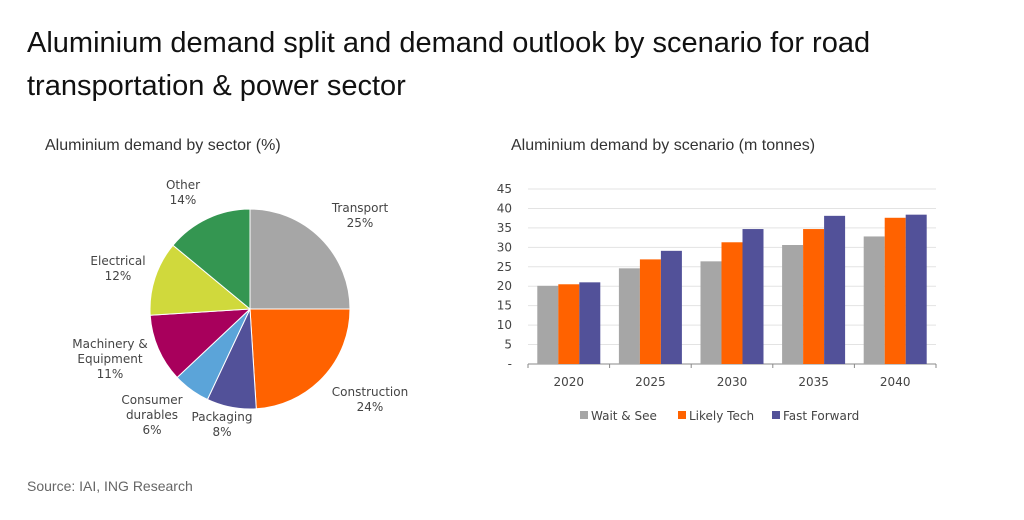  I want to click on pie-label: Construction, so click(370, 392).